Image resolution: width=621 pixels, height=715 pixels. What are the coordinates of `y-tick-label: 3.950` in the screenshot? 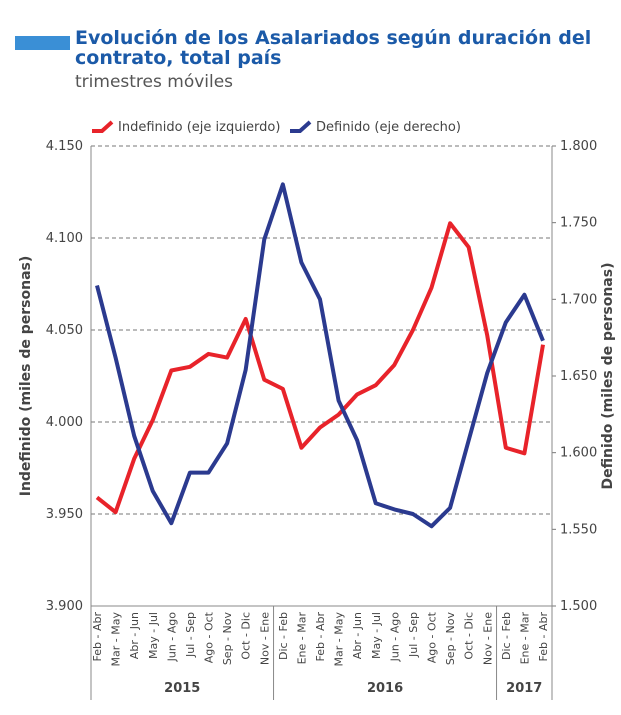 It's located at (64, 514).